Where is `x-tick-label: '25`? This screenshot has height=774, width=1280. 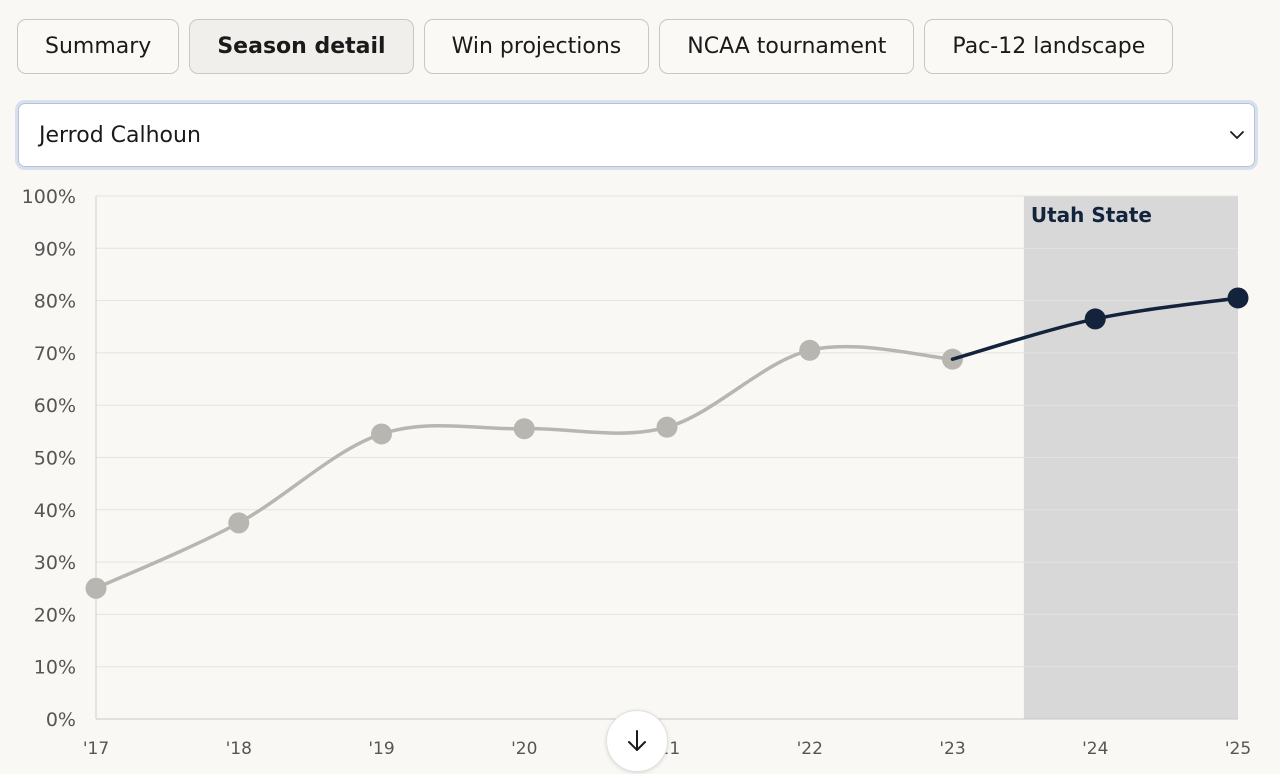 x-tick-label: '25 is located at coordinates (1238, 749).